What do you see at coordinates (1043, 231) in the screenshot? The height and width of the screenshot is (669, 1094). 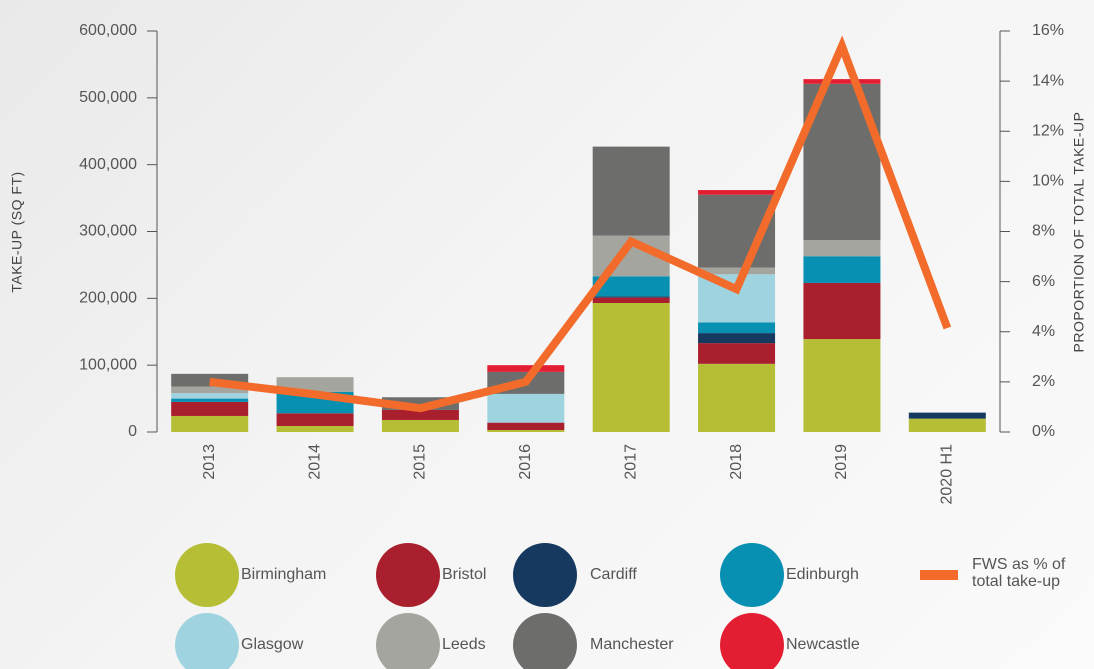 I see `y2-tick-label: 8%` at bounding box center [1043, 231].